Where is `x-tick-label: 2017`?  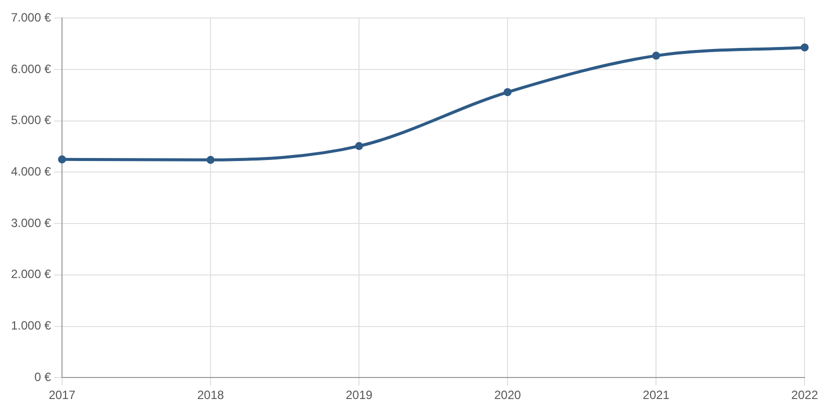 x-tick-label: 2017 is located at coordinates (62, 395).